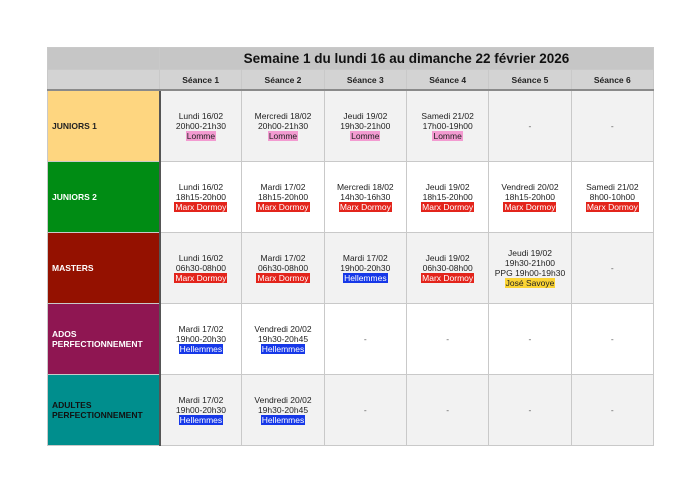 Image resolution: width=700 pixels, height=495 pixels. I want to click on session-cell: Jeudi 19/02 19h30-21h00 Lomme, so click(365, 125).